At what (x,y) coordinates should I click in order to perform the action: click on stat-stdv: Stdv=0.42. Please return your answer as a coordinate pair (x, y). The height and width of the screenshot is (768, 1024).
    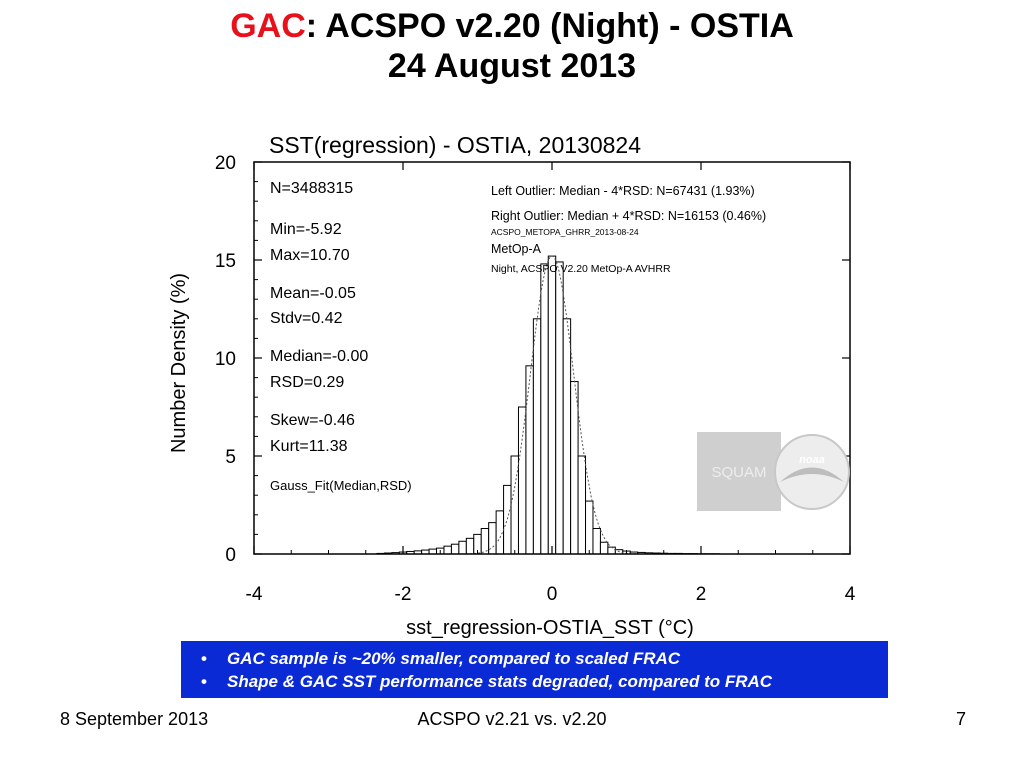
    Looking at the image, I should click on (306, 318).